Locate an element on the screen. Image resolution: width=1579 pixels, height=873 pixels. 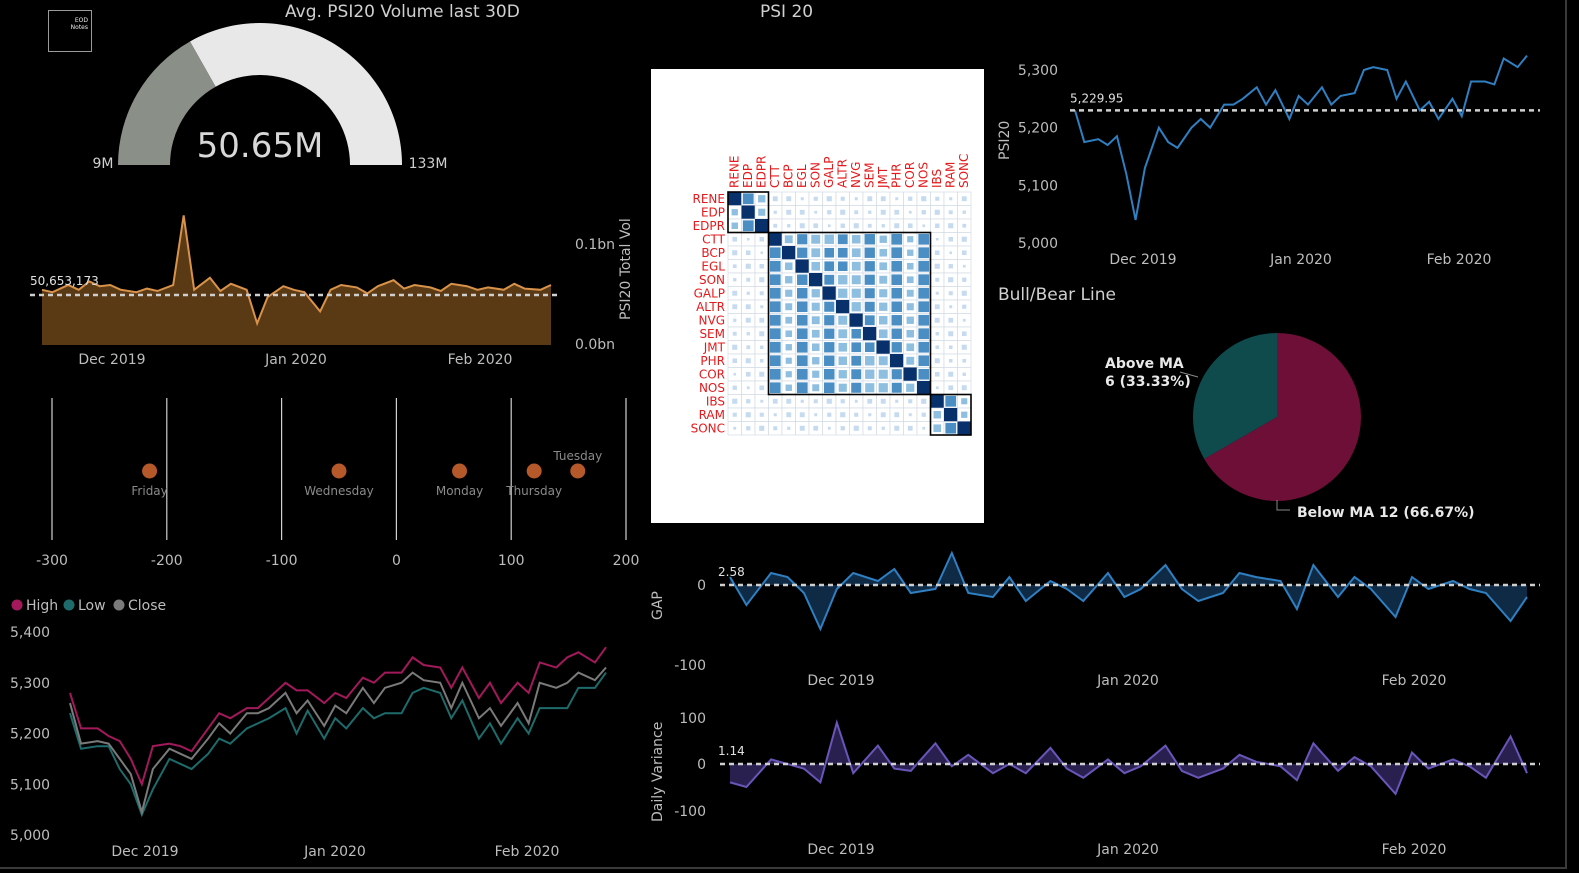
weekday-x-tick: 100 is located at coordinates (511, 561).